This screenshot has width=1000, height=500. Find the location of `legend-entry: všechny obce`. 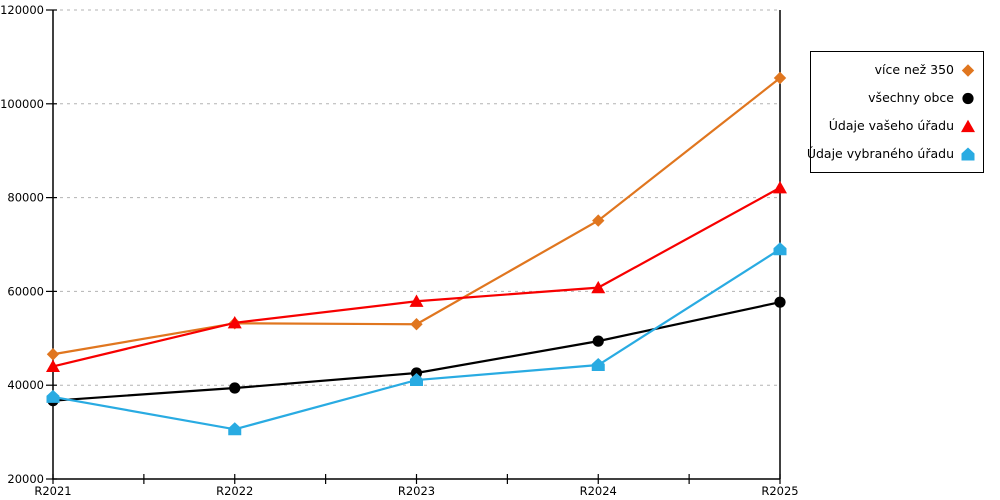

legend-entry: všechny obce is located at coordinates (895, 98).